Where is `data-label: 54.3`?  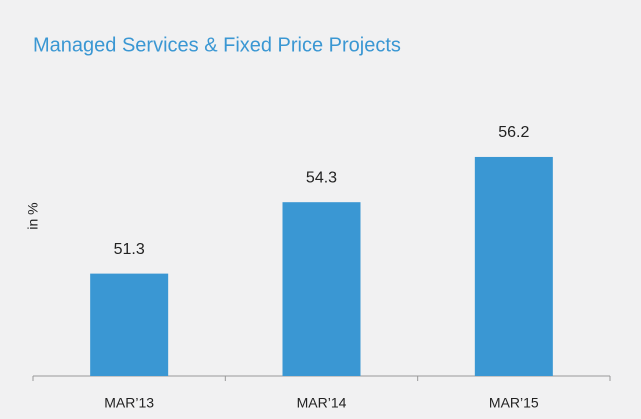 data-label: 54.3 is located at coordinates (321, 177).